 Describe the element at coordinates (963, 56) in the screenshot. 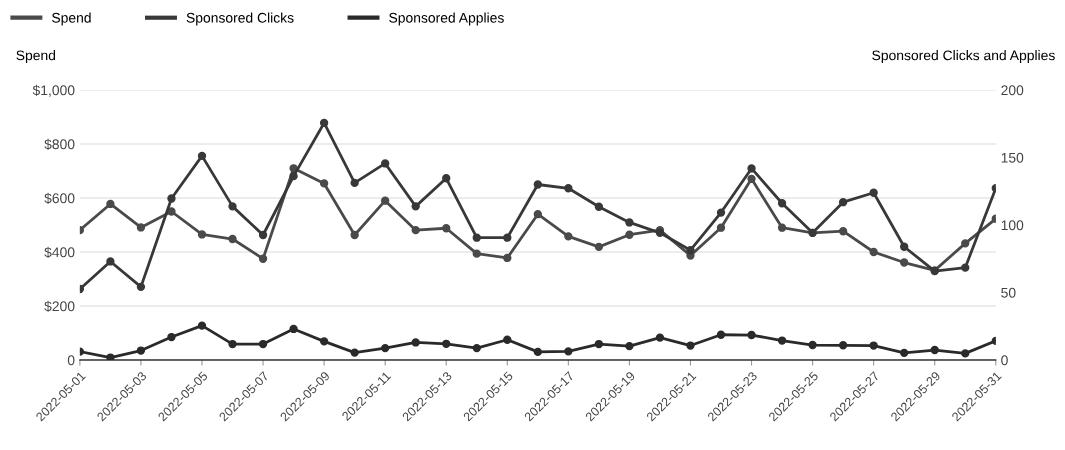

I see `y2-axis-title: Sponsored Clicks and Applies` at that location.